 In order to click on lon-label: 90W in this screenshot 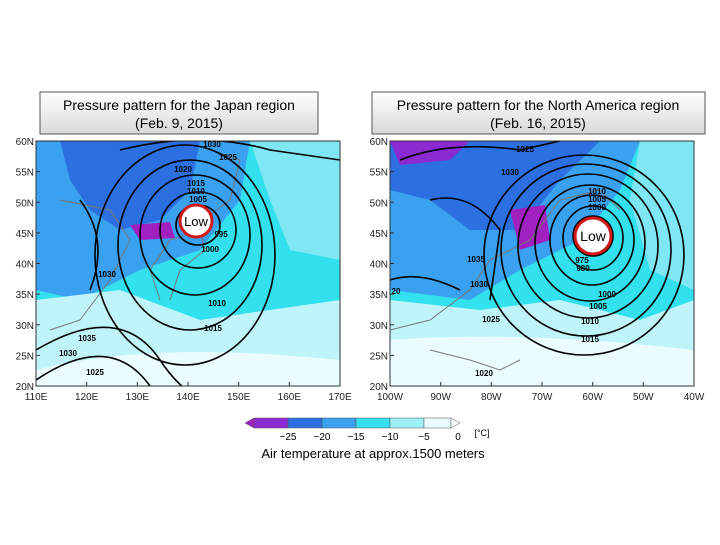, I will do `click(440, 397)`.